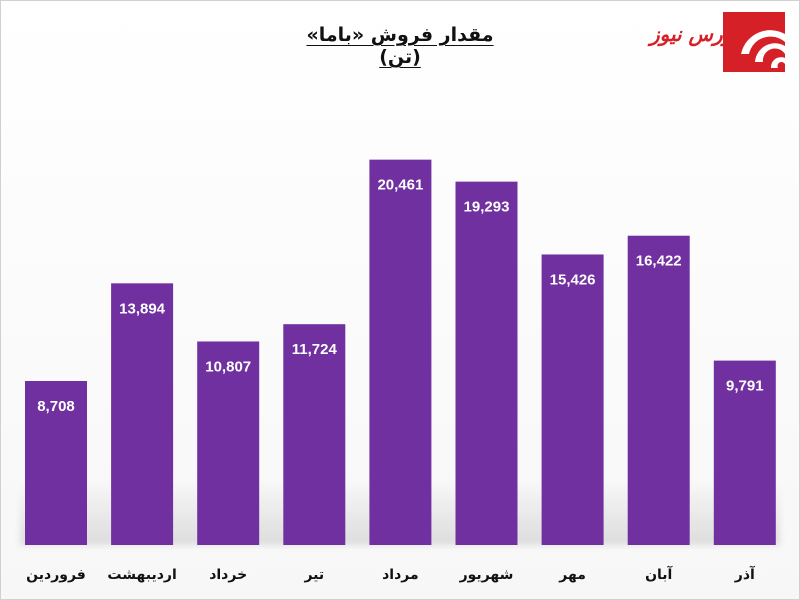 The image size is (800, 600). Describe the element at coordinates (56, 575) in the screenshot. I see `category-label: فروردین` at that location.